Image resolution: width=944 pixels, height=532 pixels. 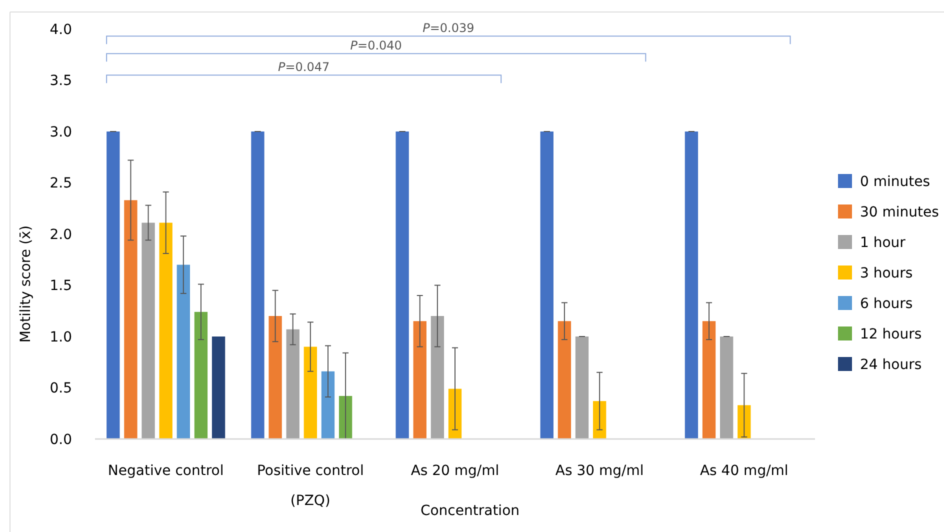 I want to click on x-tick-label: As 40 mg/ml, so click(x=744, y=471).